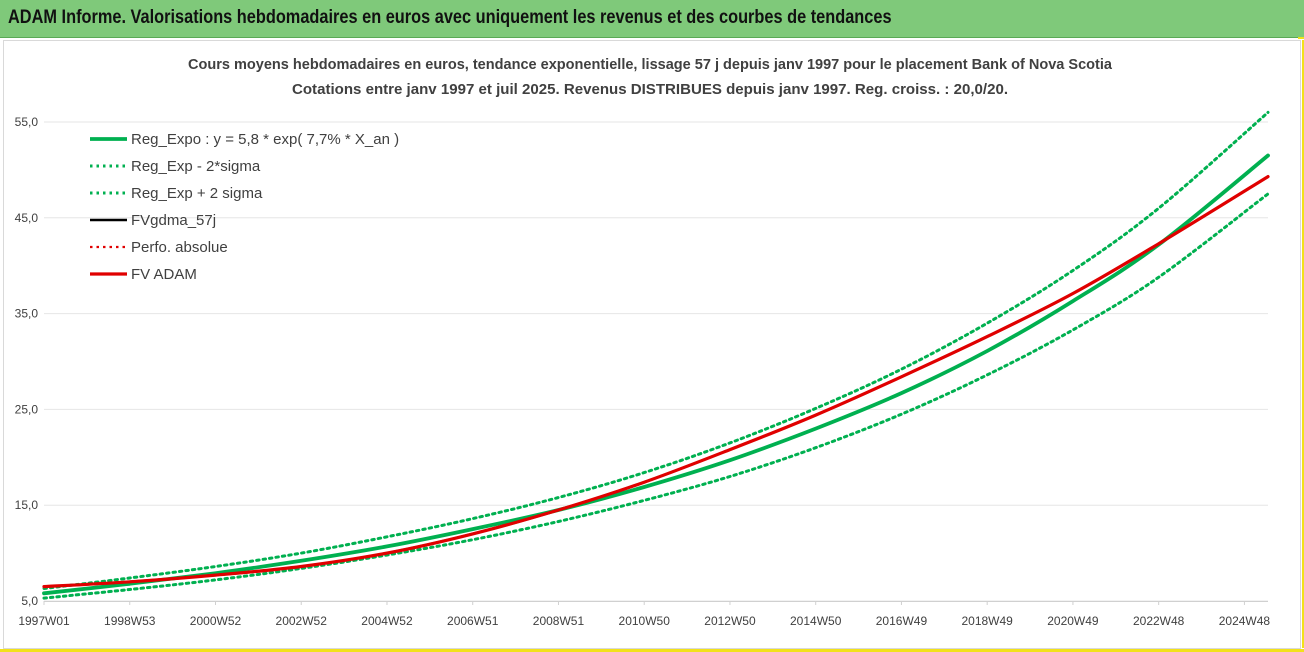 This screenshot has height=652, width=1304. I want to click on legend-label: FVgdma_57j, so click(173, 220).